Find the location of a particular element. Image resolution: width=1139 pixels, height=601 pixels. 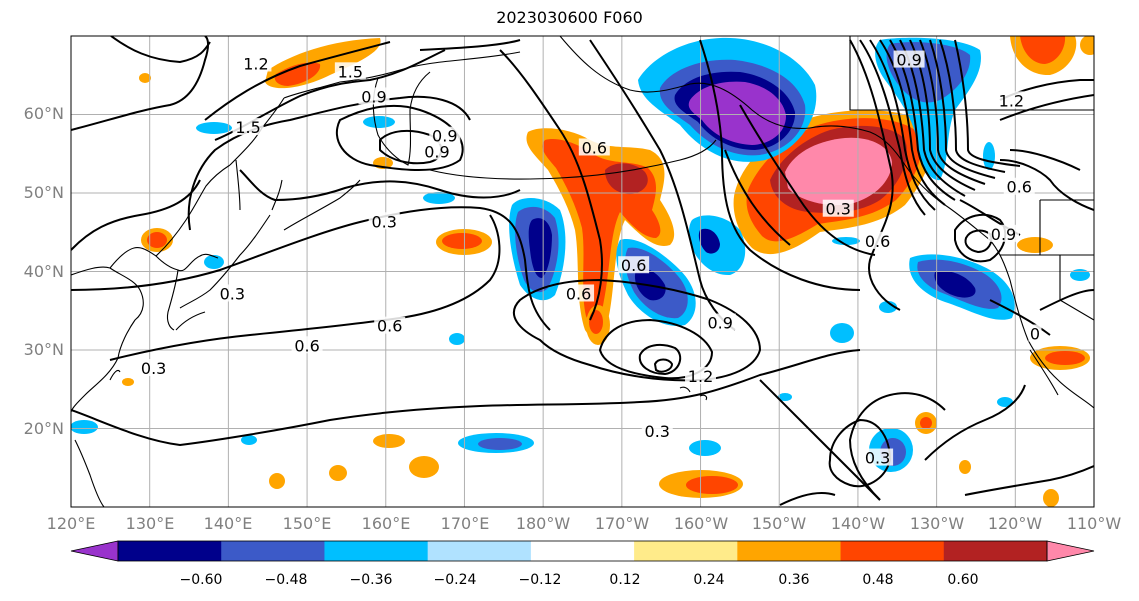

lon-label-150w: 150°W is located at coordinates (779, 523).